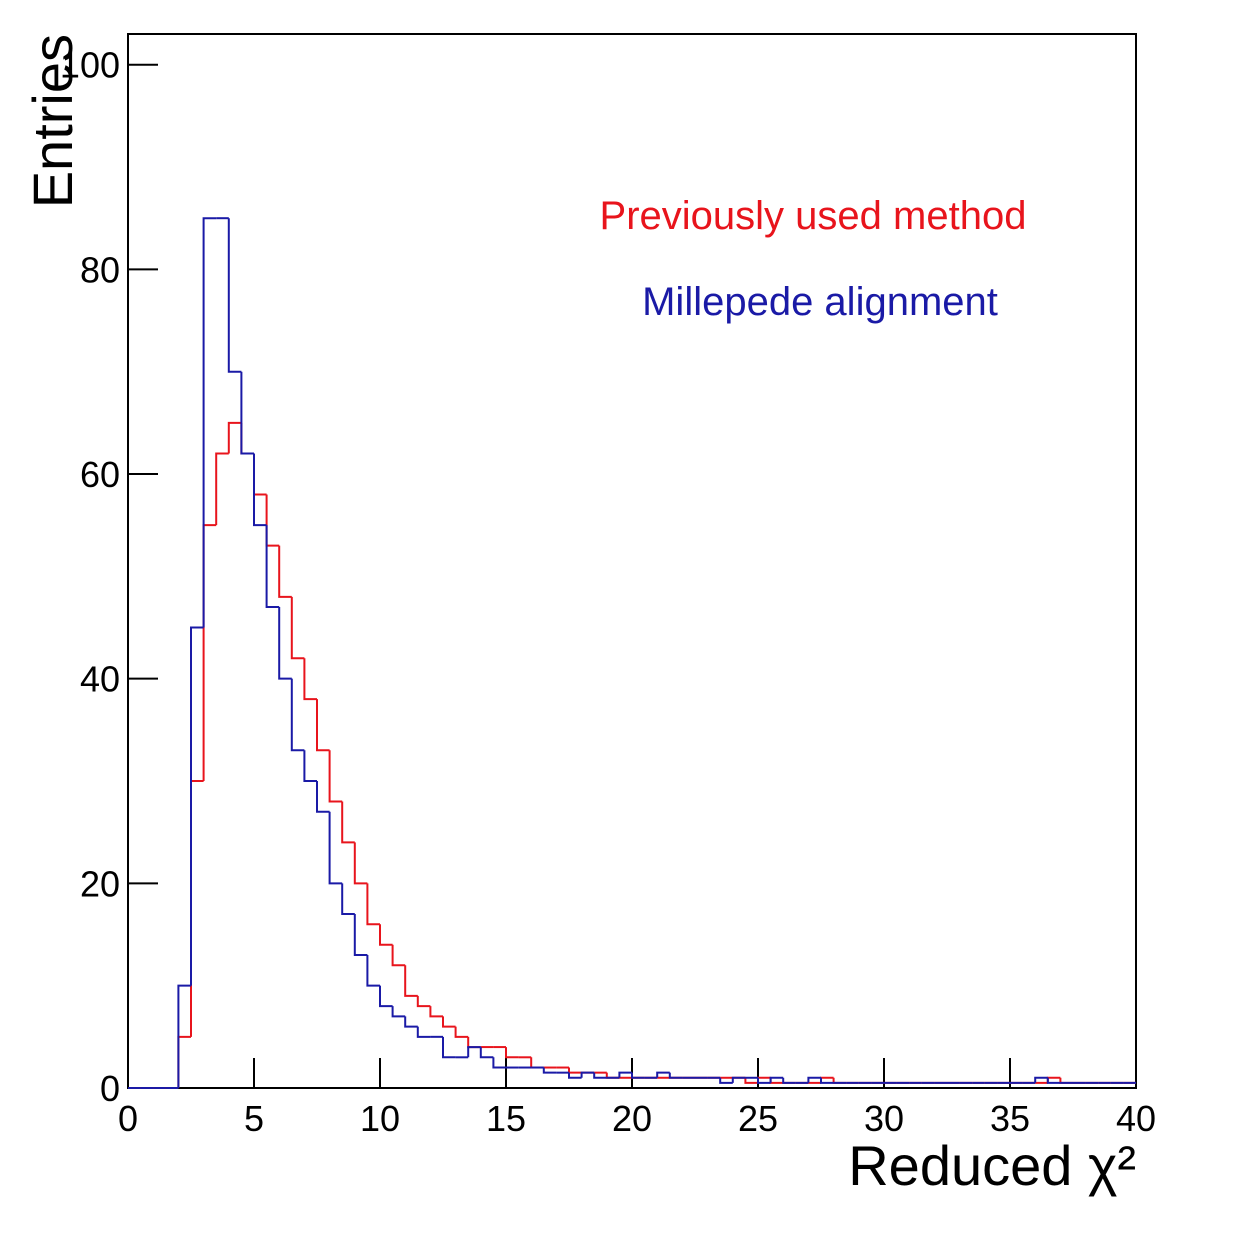  Describe the element at coordinates (1010, 1118) in the screenshot. I see `x-tick-label: 35` at that location.